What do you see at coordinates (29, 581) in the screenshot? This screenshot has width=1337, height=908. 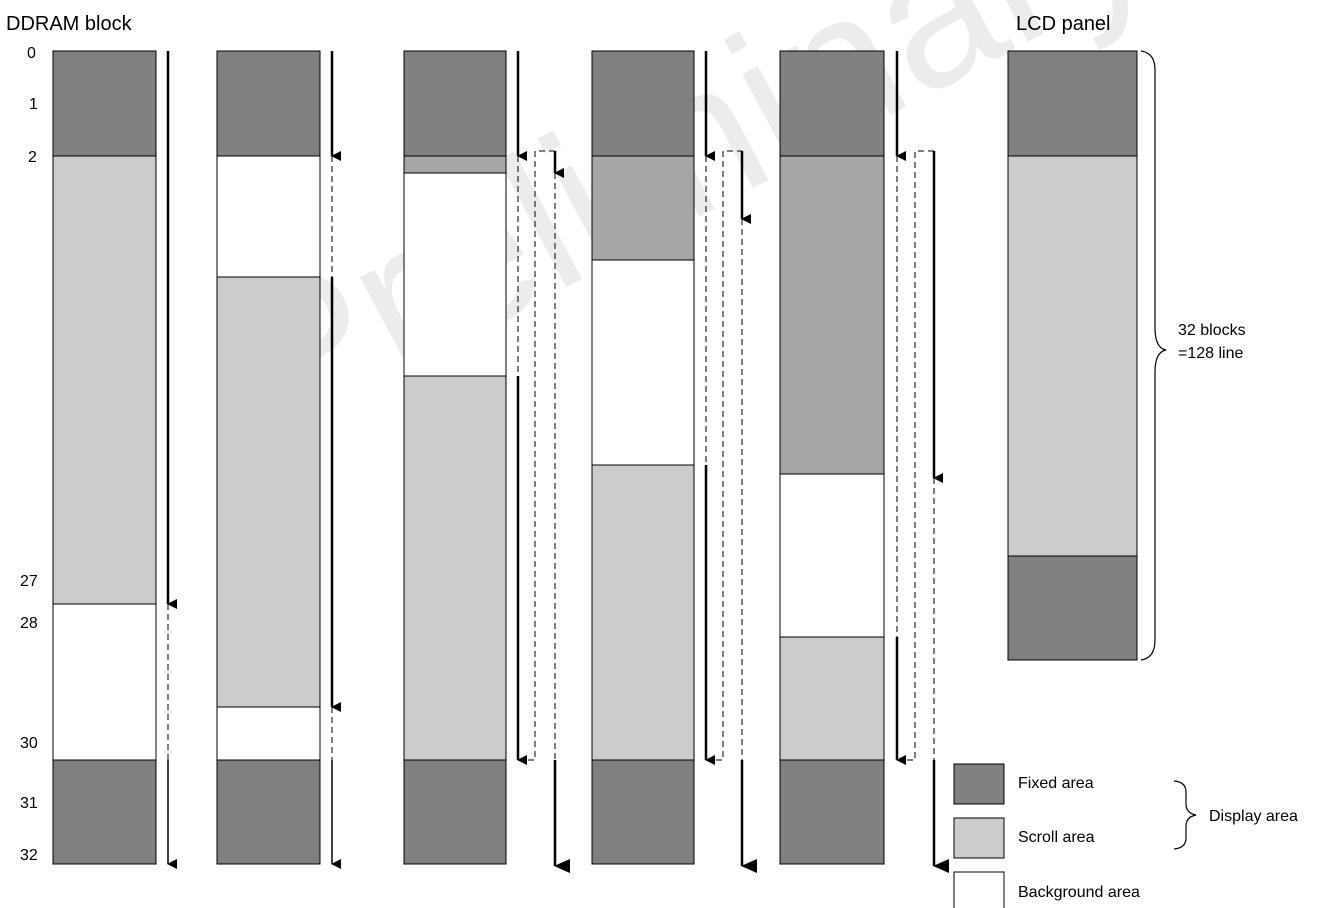 I see `block-label-27: 27` at bounding box center [29, 581].